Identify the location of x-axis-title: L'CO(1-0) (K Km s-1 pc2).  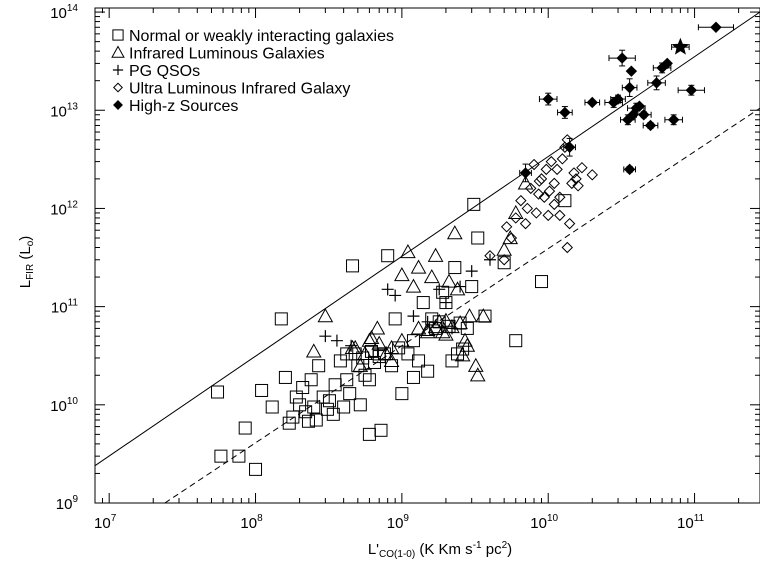
(440, 550).